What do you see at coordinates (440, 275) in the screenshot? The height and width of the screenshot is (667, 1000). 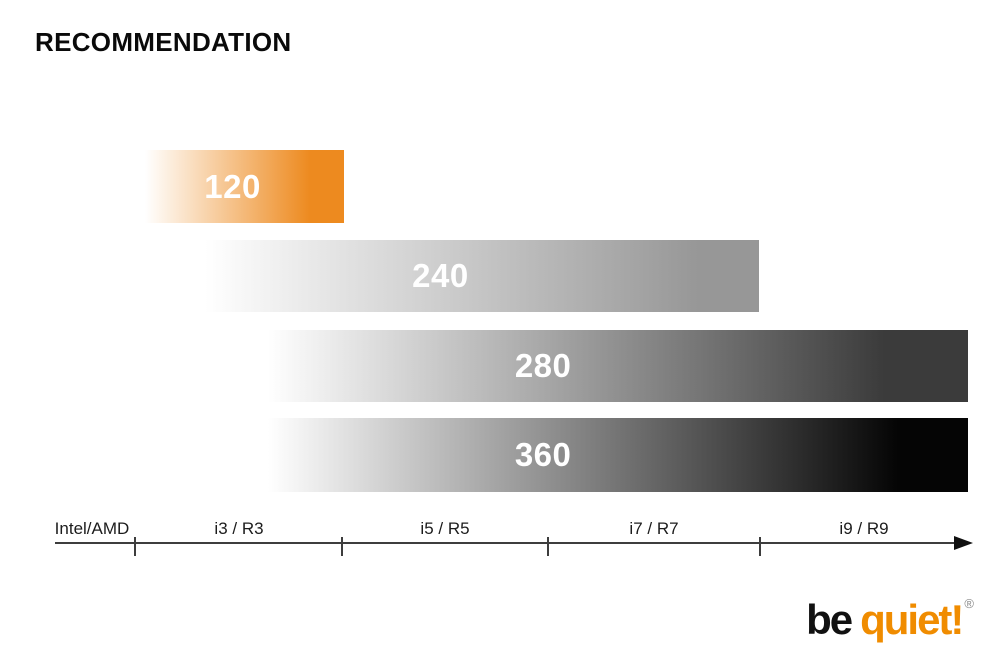 I see `bar-240-value-label: 240` at bounding box center [440, 275].